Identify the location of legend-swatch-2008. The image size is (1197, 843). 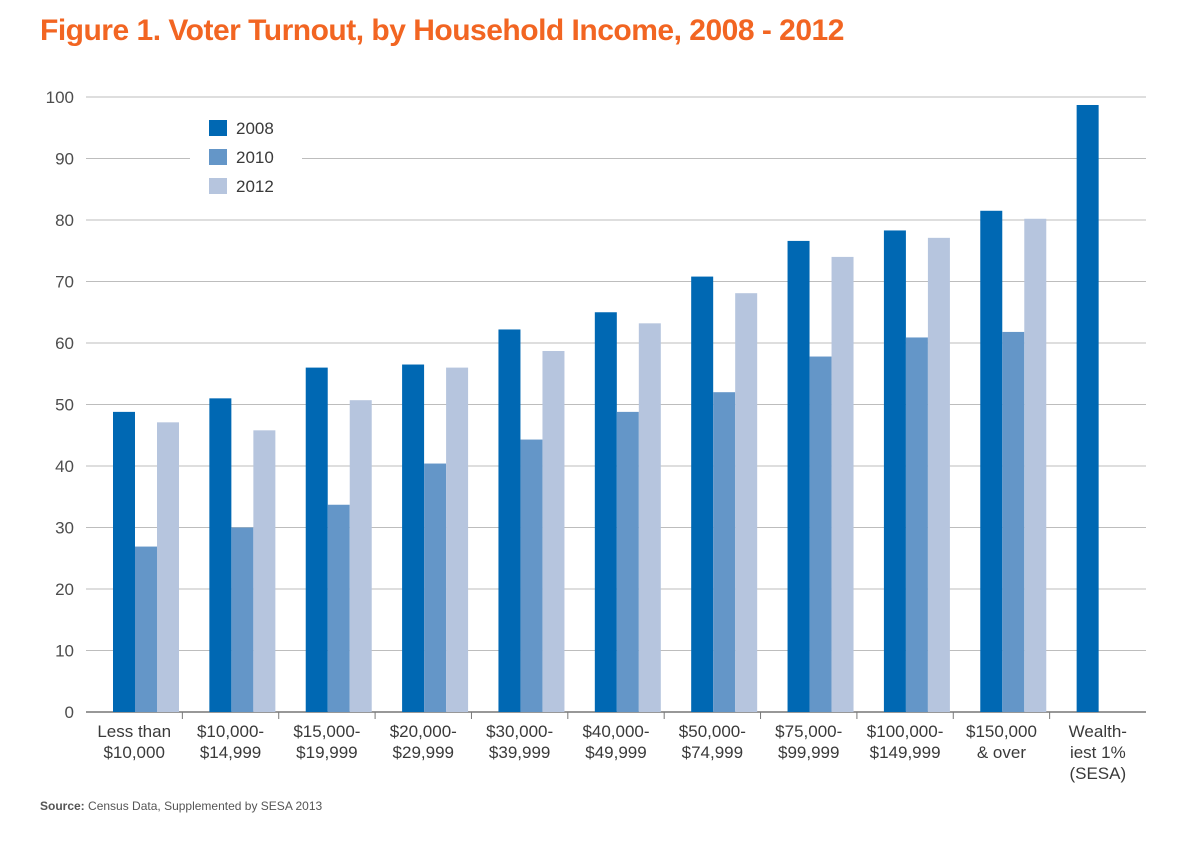
(218, 128).